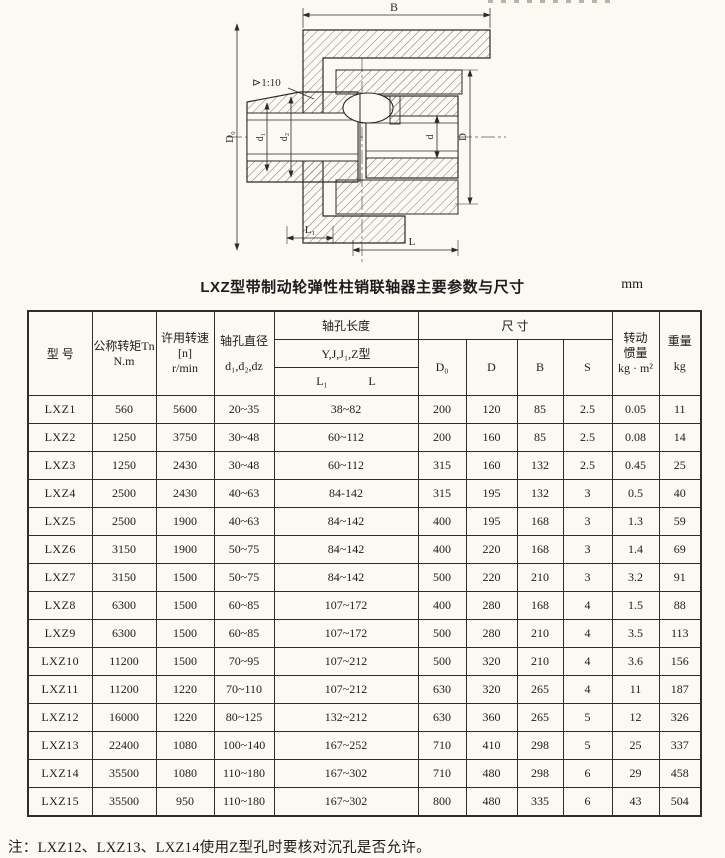 This screenshot has height=858, width=725. What do you see at coordinates (124, 633) in the screenshot?
I see `value-cell: 6300` at bounding box center [124, 633].